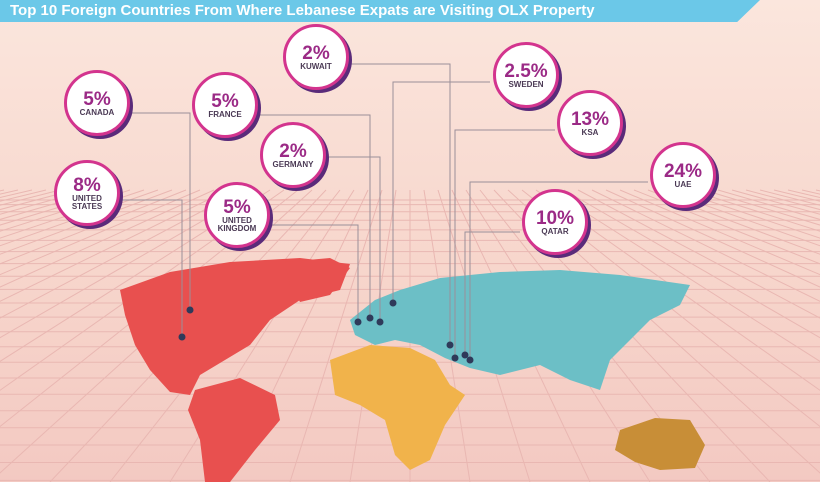 The height and width of the screenshot is (482, 820). I want to click on country-bubble: 10% QATAR, so click(555, 222).